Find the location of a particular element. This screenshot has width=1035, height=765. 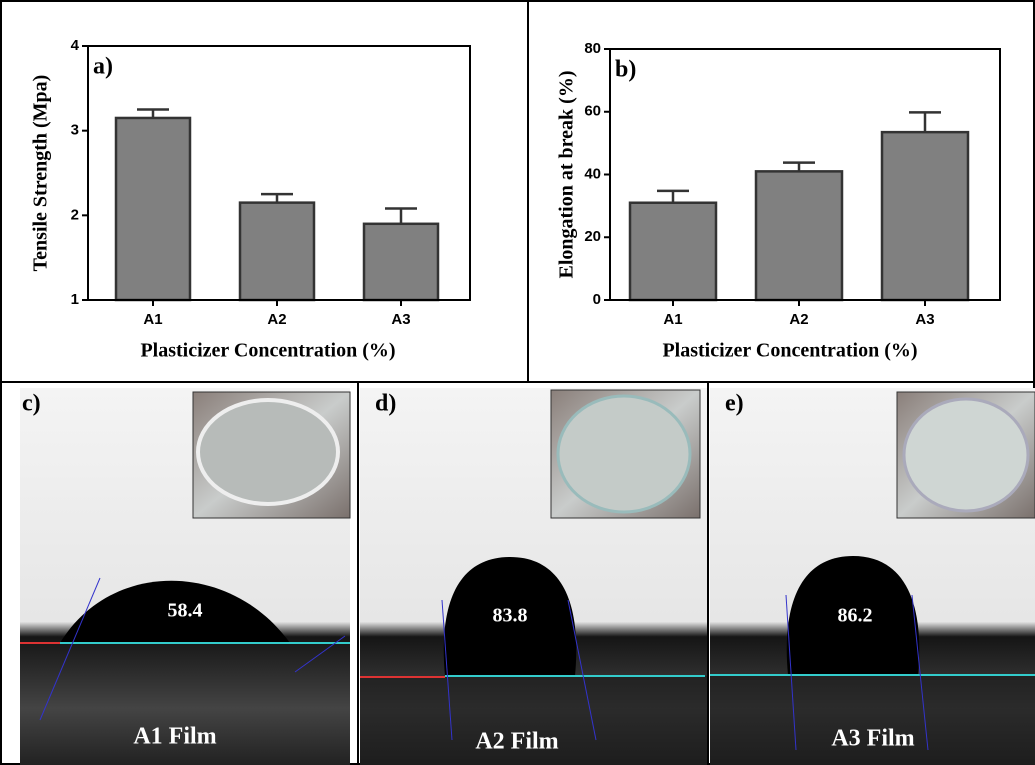

y-tick-label: 20 is located at coordinates (592, 236).